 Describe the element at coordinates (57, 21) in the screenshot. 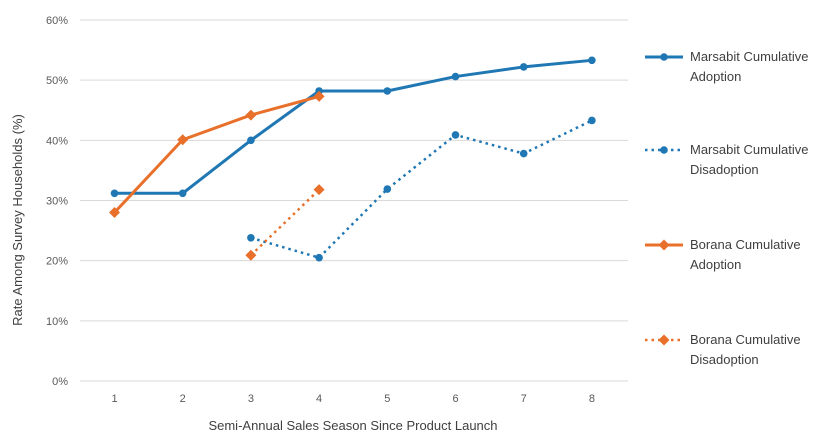

I see `y-tick-label: 60%` at that location.